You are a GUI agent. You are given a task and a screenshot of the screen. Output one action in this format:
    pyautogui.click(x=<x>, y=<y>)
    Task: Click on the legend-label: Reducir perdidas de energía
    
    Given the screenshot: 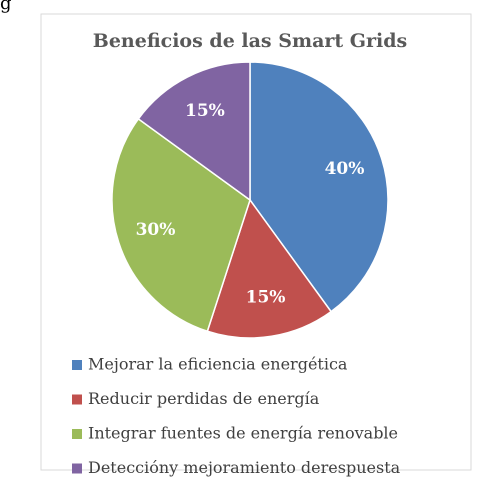 What is the action you would take?
    pyautogui.click(x=204, y=398)
    